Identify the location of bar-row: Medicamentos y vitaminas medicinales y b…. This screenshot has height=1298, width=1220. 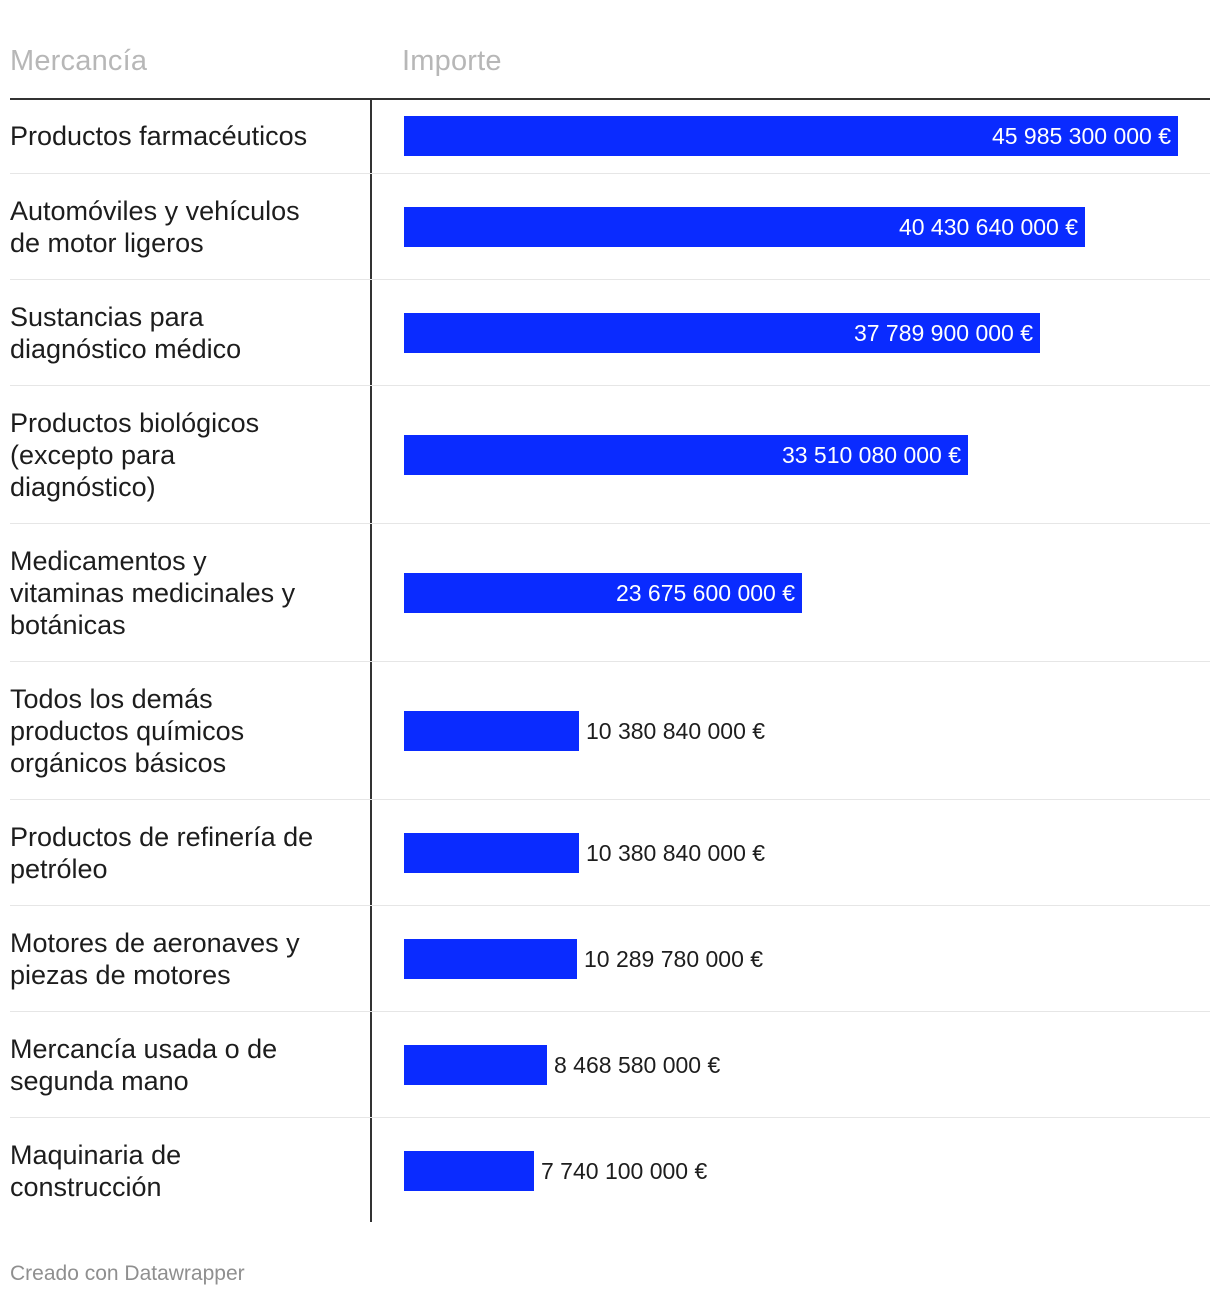
(610, 593).